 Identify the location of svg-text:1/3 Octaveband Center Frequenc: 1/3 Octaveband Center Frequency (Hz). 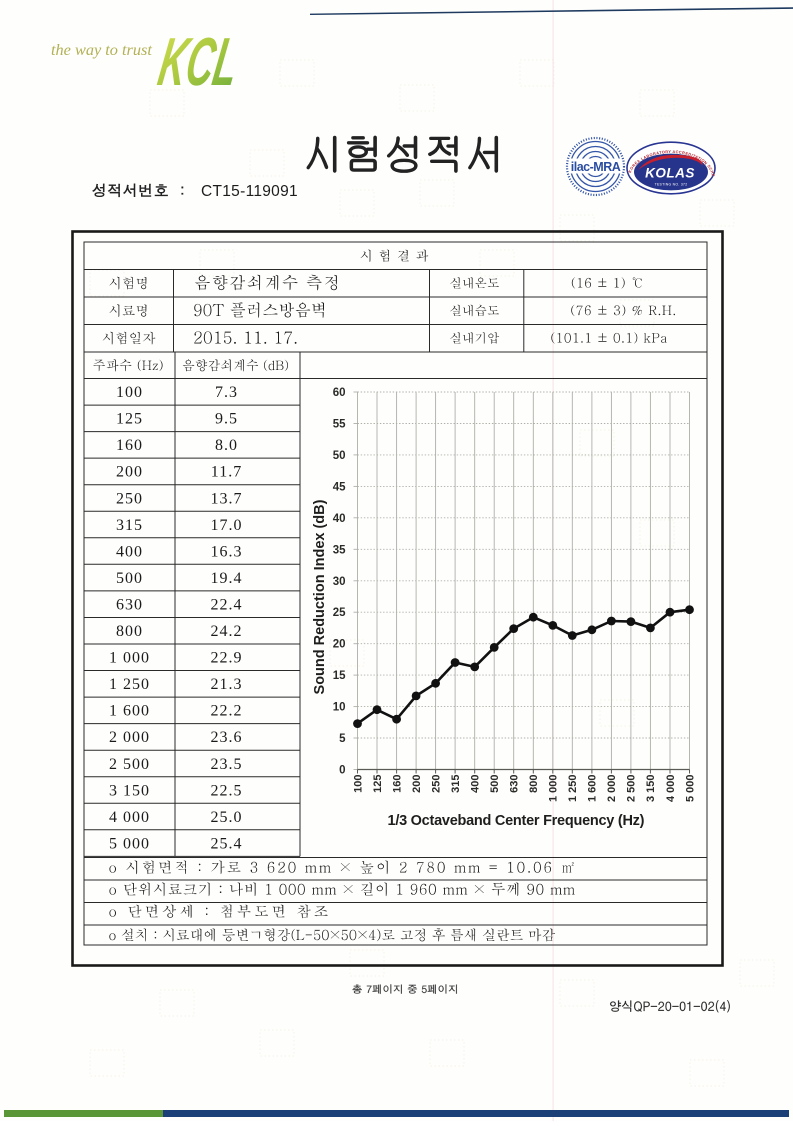
(516, 821).